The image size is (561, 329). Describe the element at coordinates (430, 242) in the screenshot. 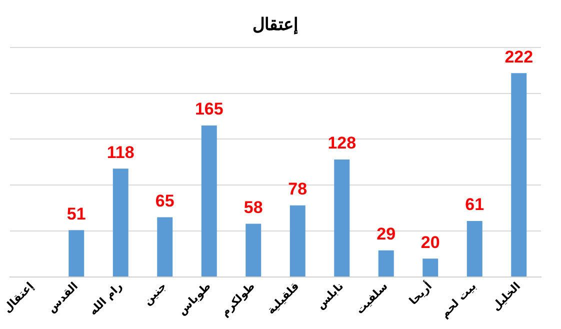

I see `data-label: 20` at that location.